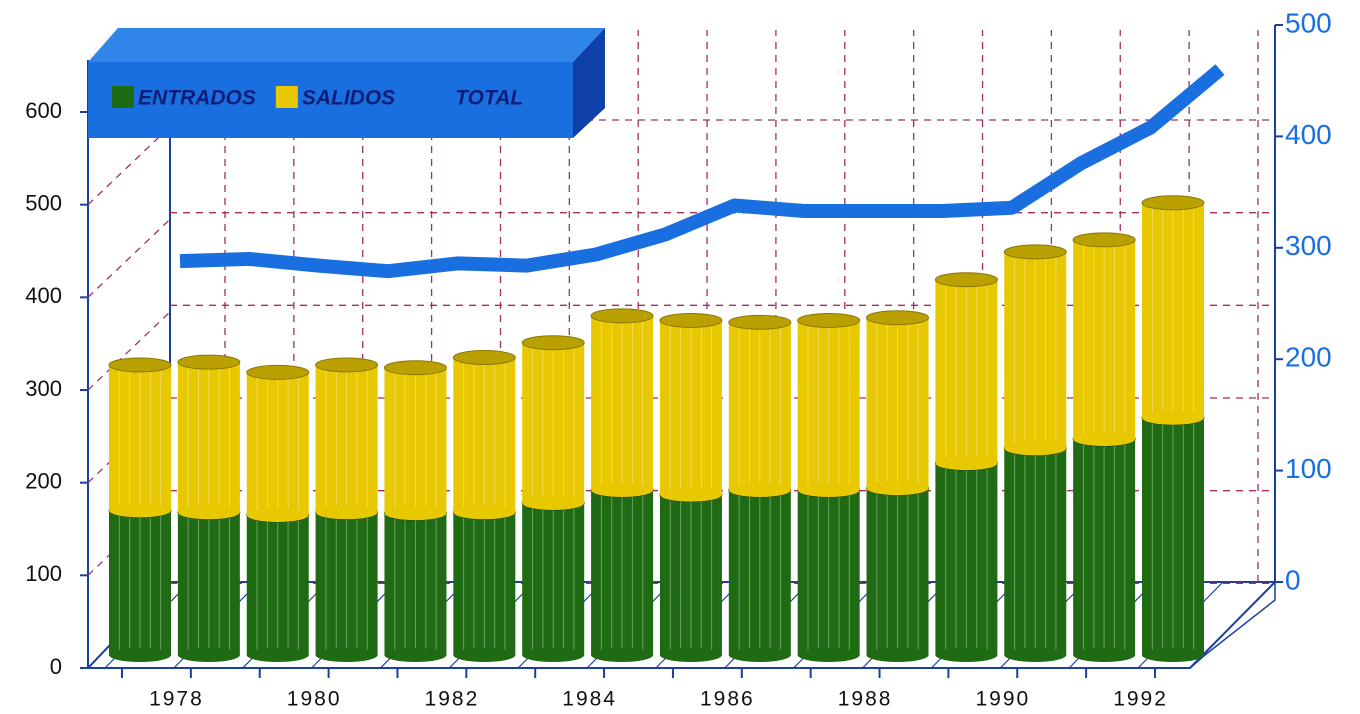 This screenshot has width=1360, height=714. I want to click on x-tick-label: 1982, so click(452, 699).